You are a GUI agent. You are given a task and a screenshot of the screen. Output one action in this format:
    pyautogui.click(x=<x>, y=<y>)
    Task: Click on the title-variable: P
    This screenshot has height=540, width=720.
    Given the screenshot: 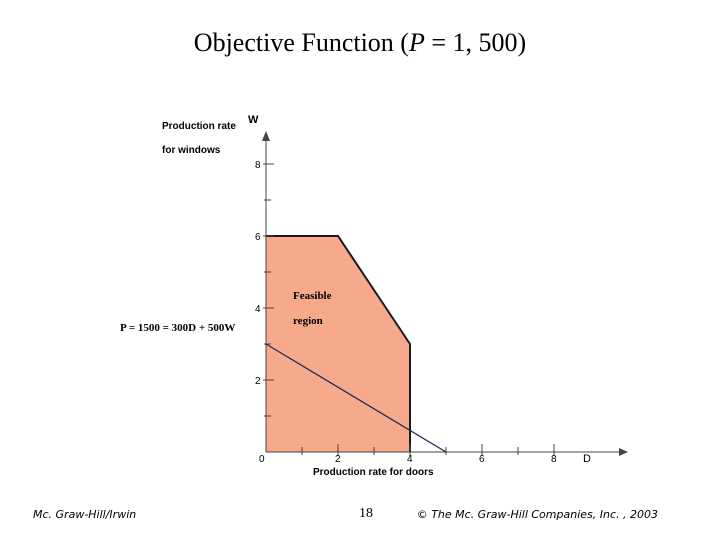 What is the action you would take?
    pyautogui.click(x=416, y=42)
    